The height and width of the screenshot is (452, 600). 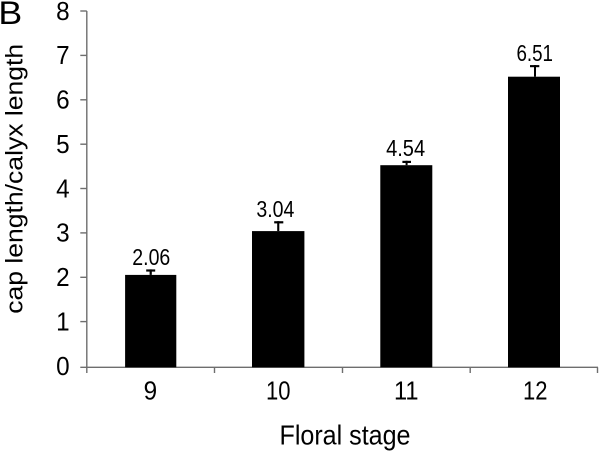 I want to click on svg-text: B, so click(x=11, y=15).